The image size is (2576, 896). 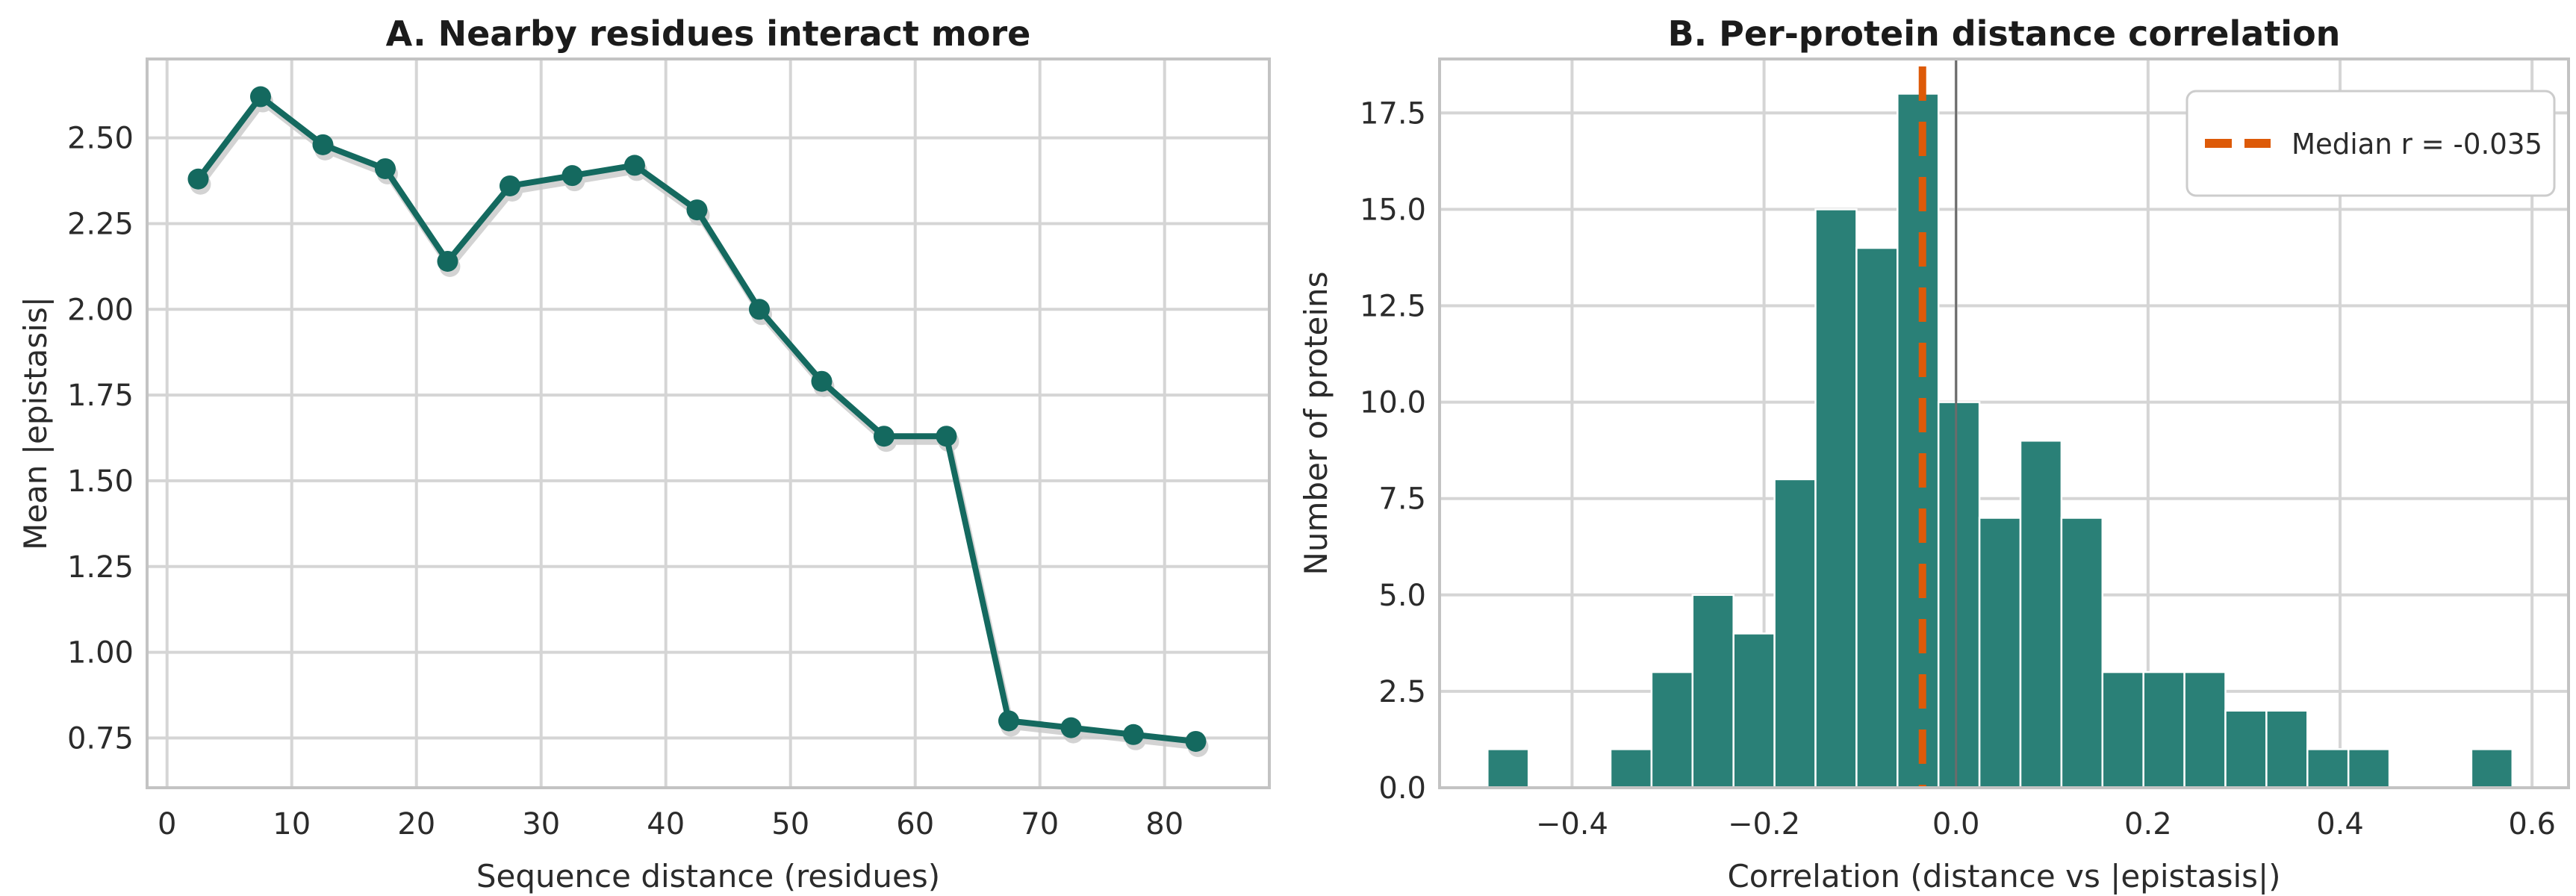 I want to click on y-tick-label: 0.75, so click(x=100, y=738).